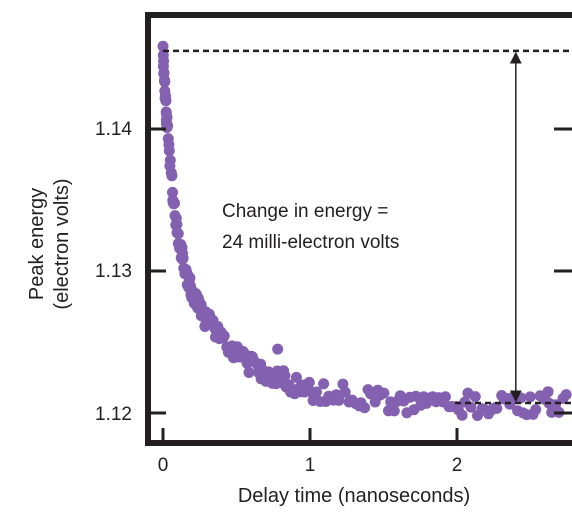 The image size is (572, 512). What do you see at coordinates (310, 242) in the screenshot?
I see `energy-change-annotation-line-2: 24 milli-electron volts` at bounding box center [310, 242].